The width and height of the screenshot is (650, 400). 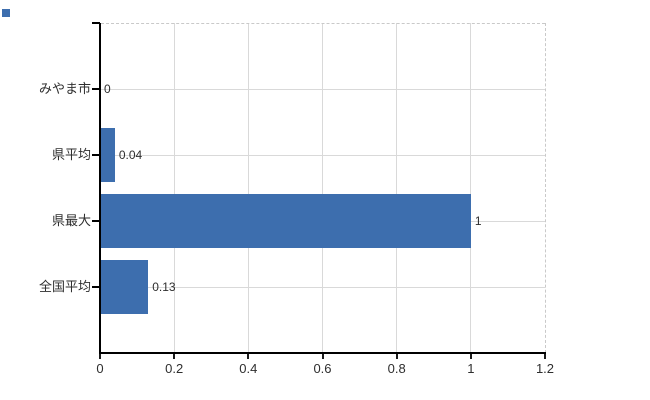 What do you see at coordinates (545, 188) in the screenshot?
I see `plot-border-right` at bounding box center [545, 188].